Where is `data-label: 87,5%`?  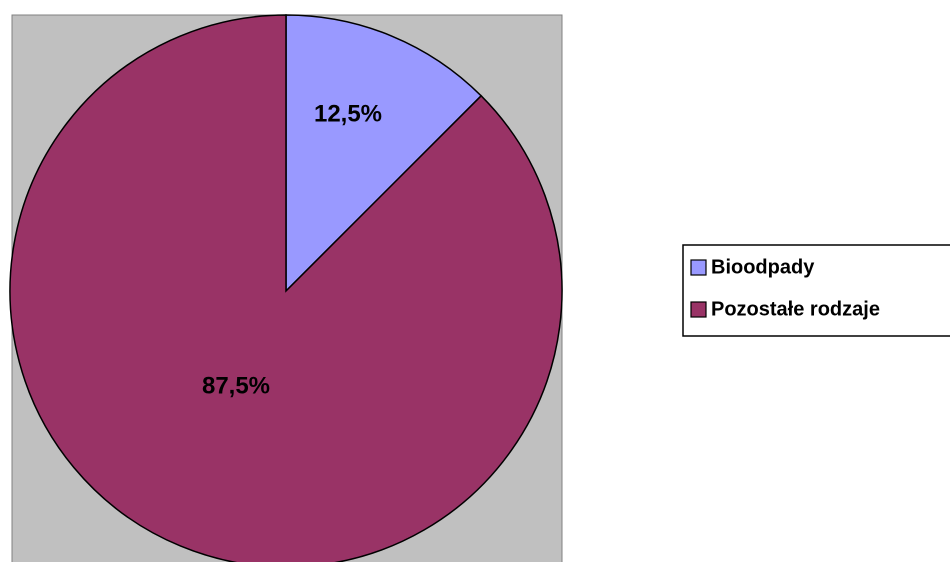
data-label: 87,5% is located at coordinates (236, 385).